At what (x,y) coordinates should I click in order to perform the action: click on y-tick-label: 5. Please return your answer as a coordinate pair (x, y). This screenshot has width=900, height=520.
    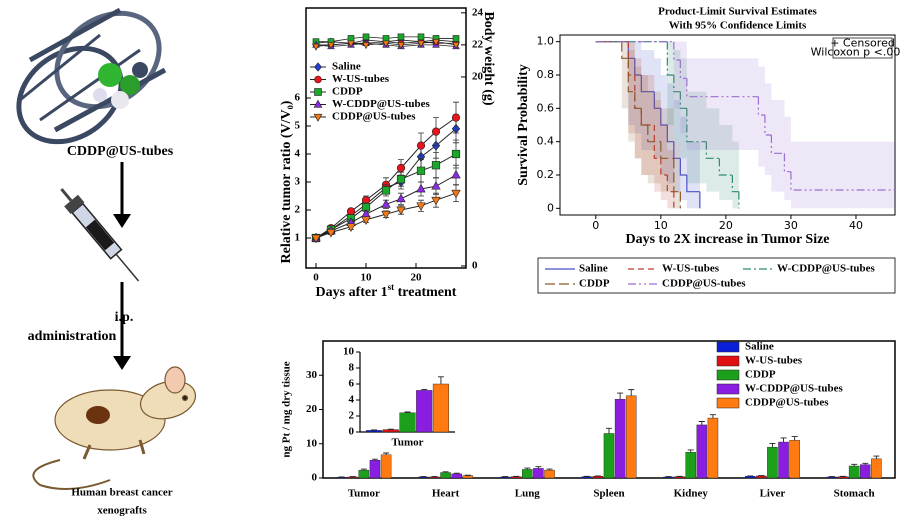
    Looking at the image, I should click on (298, 126).